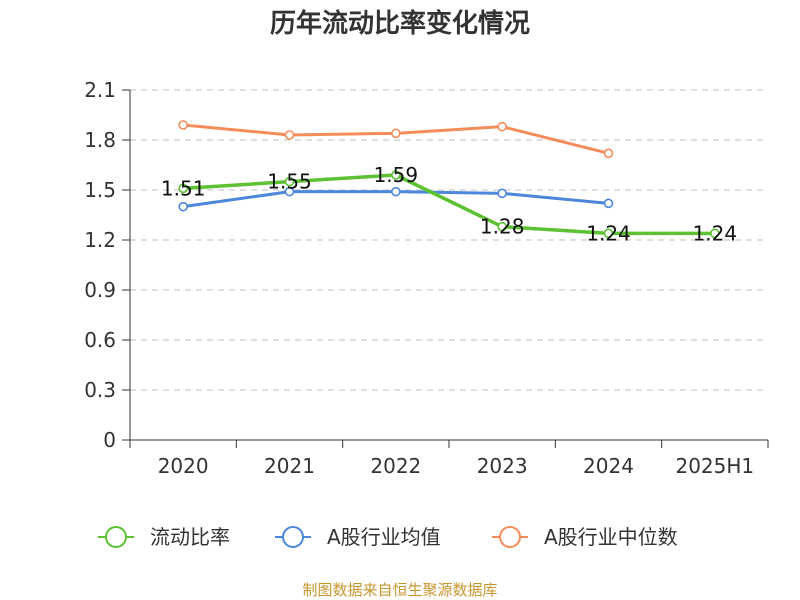  What do you see at coordinates (289, 466) in the screenshot?
I see `x-tick-label: 2021` at bounding box center [289, 466].